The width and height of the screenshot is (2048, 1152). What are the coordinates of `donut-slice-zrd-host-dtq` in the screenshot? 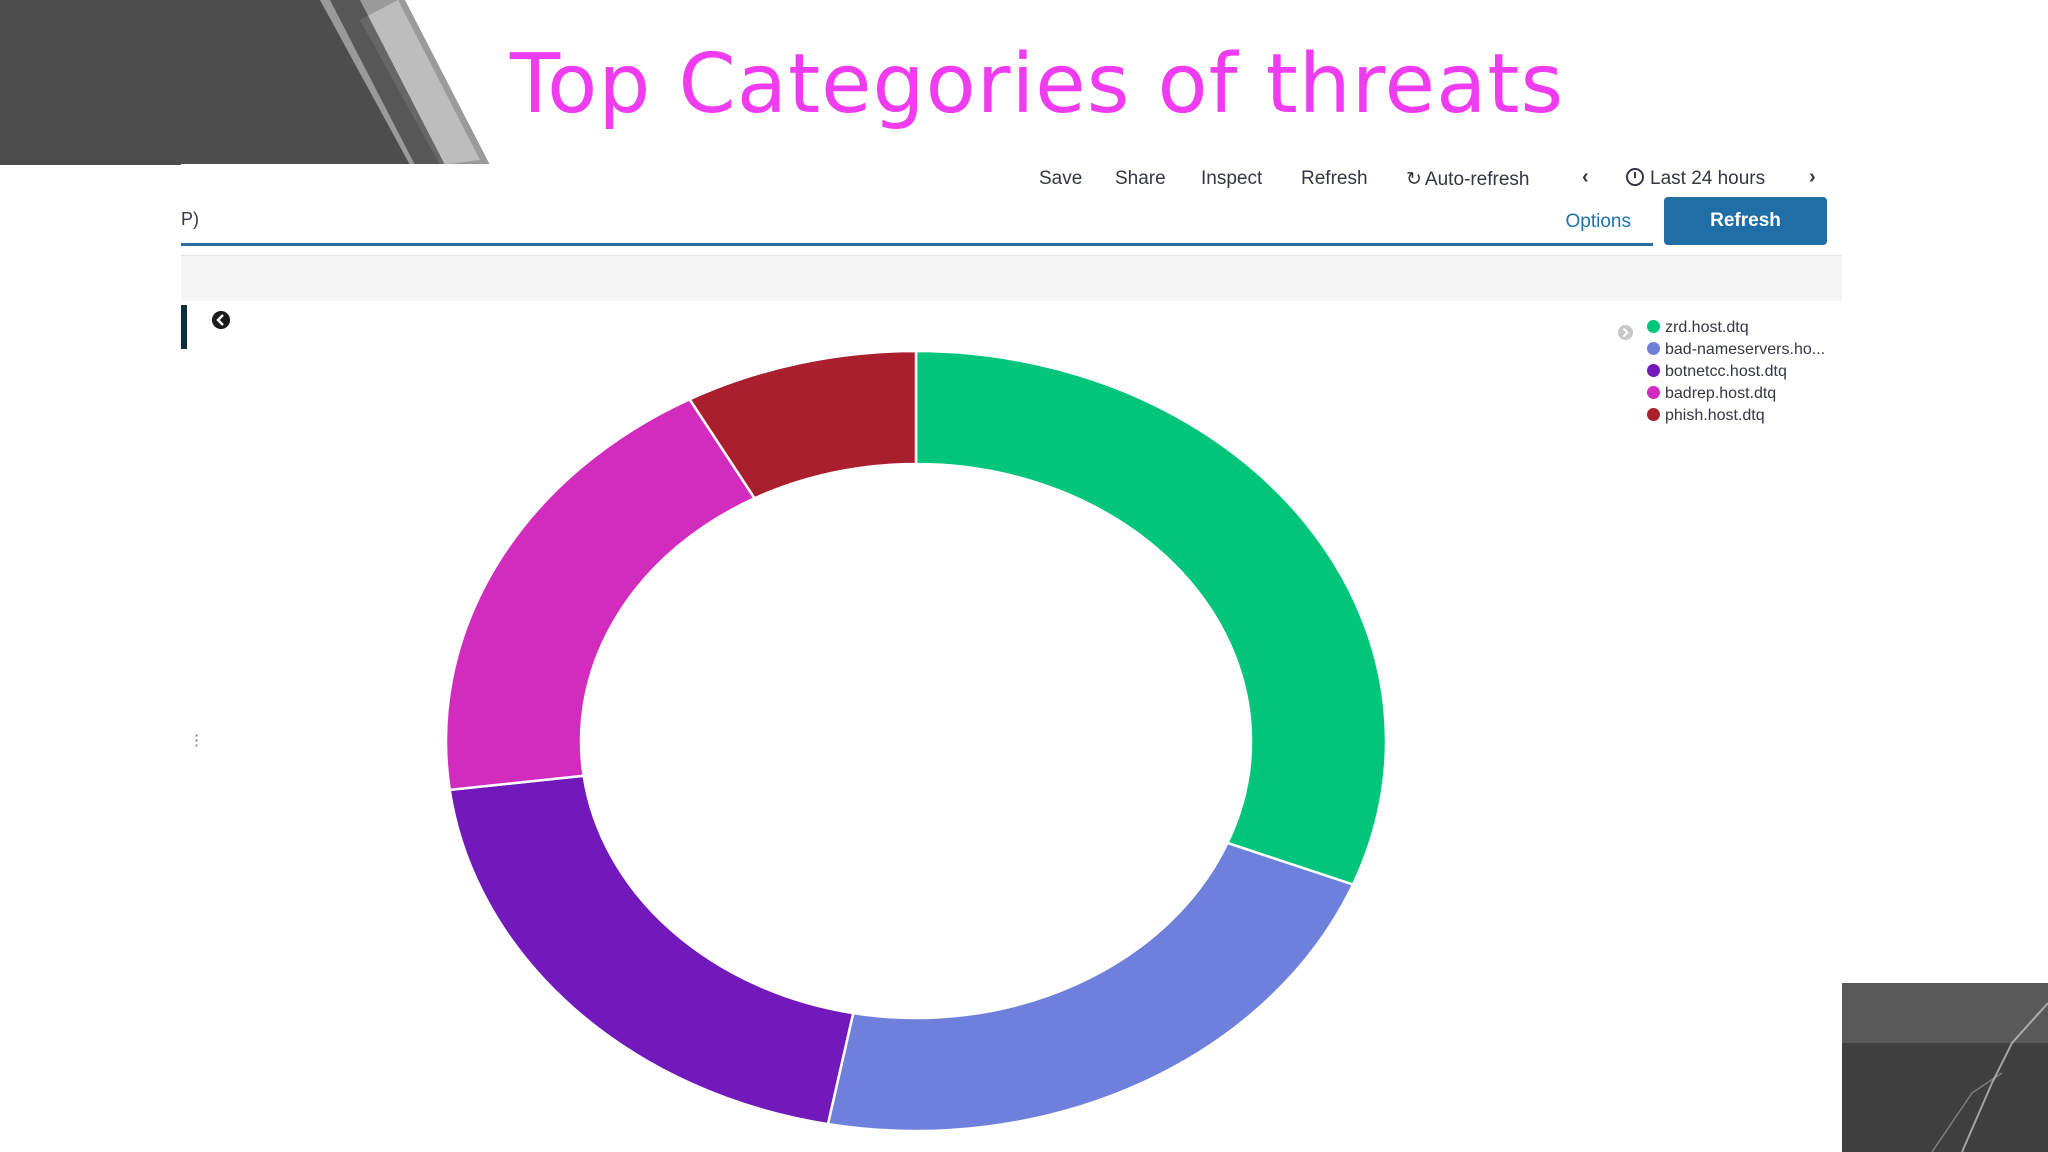 It's located at (1151, 618).